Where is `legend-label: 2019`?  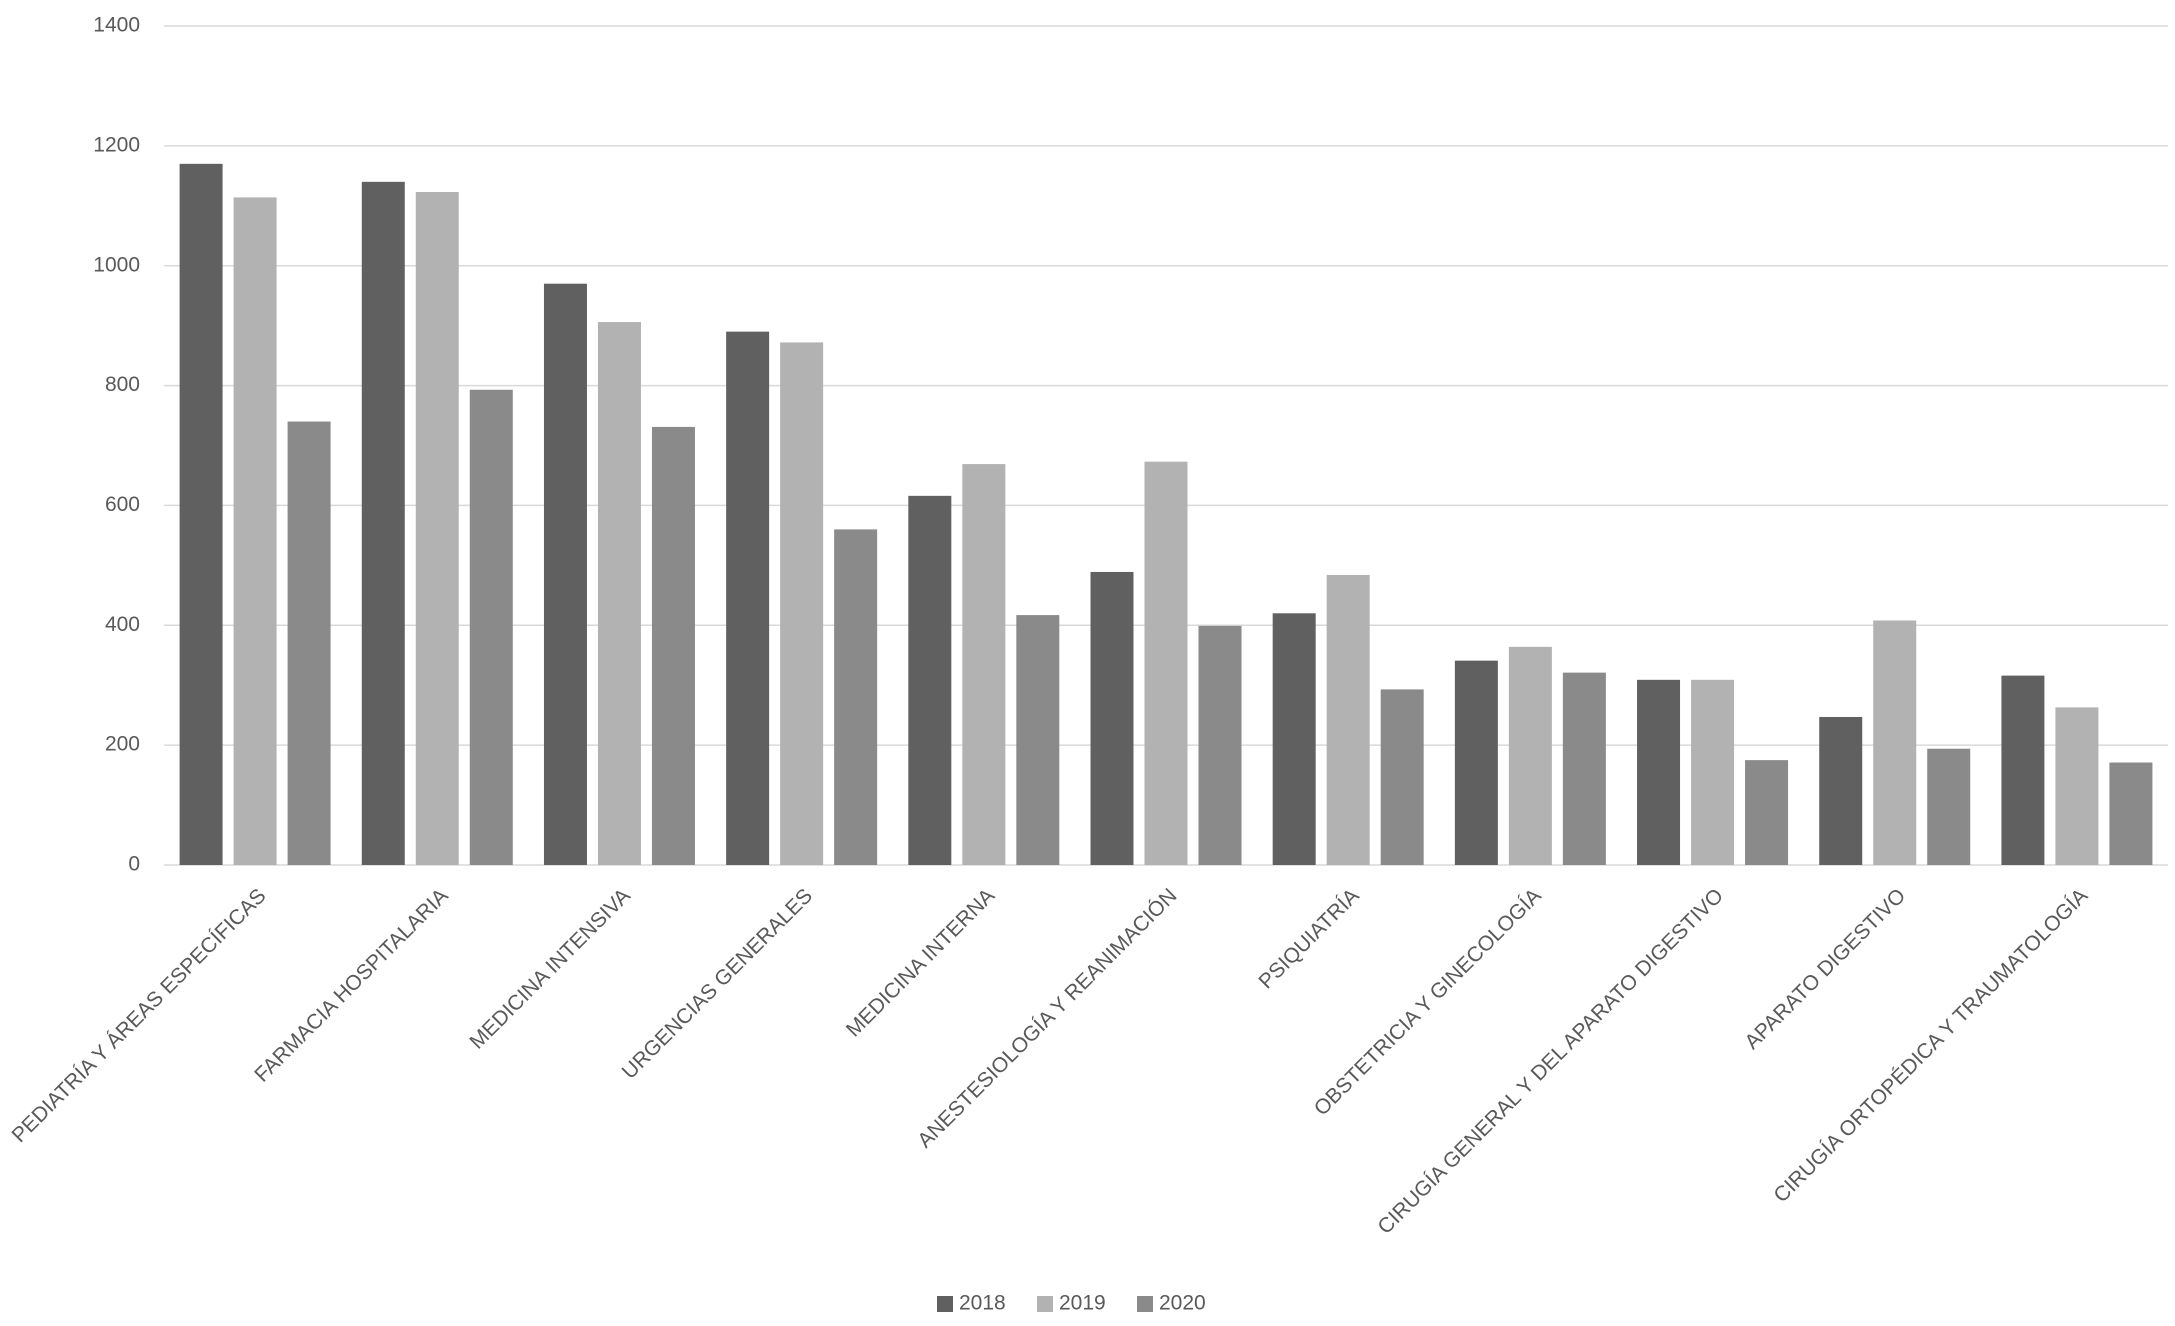 legend-label: 2019 is located at coordinates (1082, 1303).